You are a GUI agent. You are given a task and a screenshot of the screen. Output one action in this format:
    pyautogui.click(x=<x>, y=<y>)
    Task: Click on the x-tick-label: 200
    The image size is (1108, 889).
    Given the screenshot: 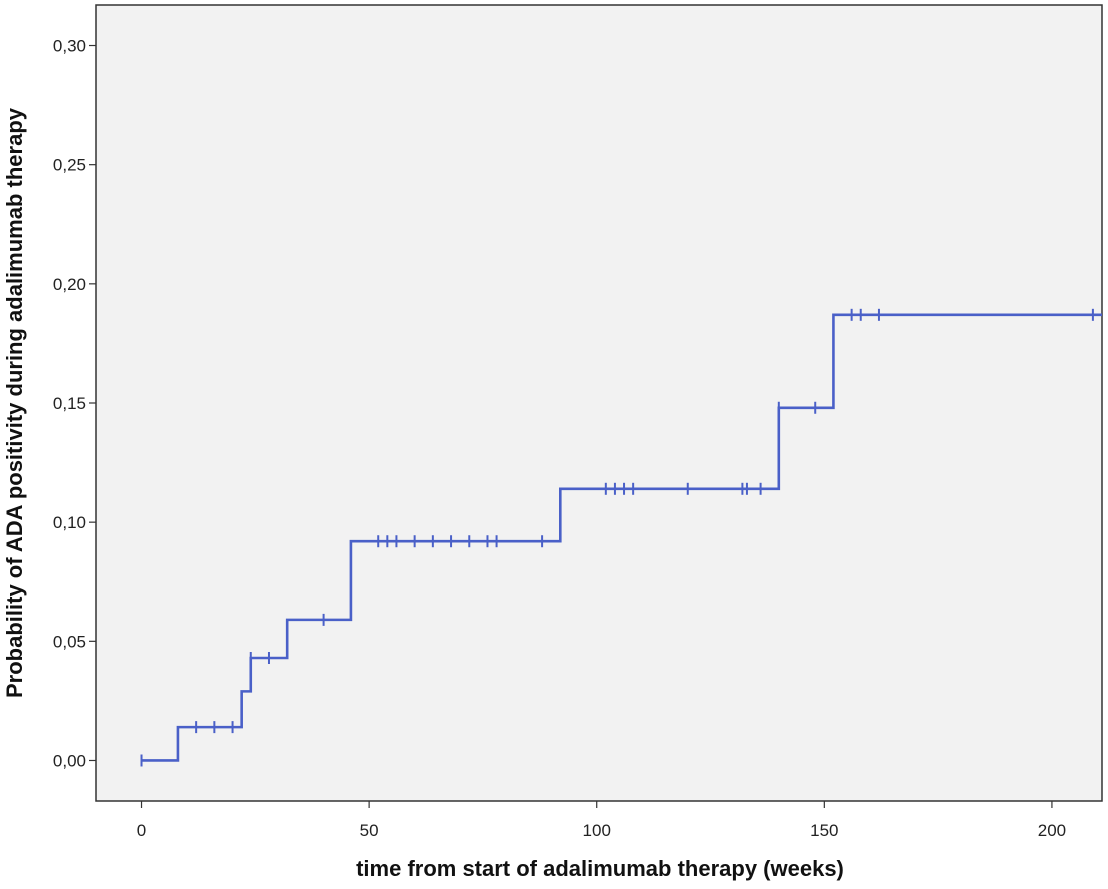 What is the action you would take?
    pyautogui.click(x=1052, y=830)
    